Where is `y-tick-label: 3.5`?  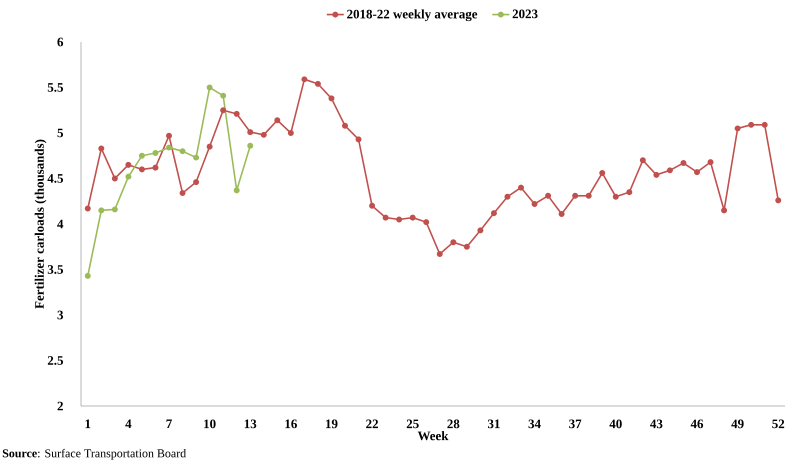 y-tick-label: 3.5 is located at coordinates (56, 269).